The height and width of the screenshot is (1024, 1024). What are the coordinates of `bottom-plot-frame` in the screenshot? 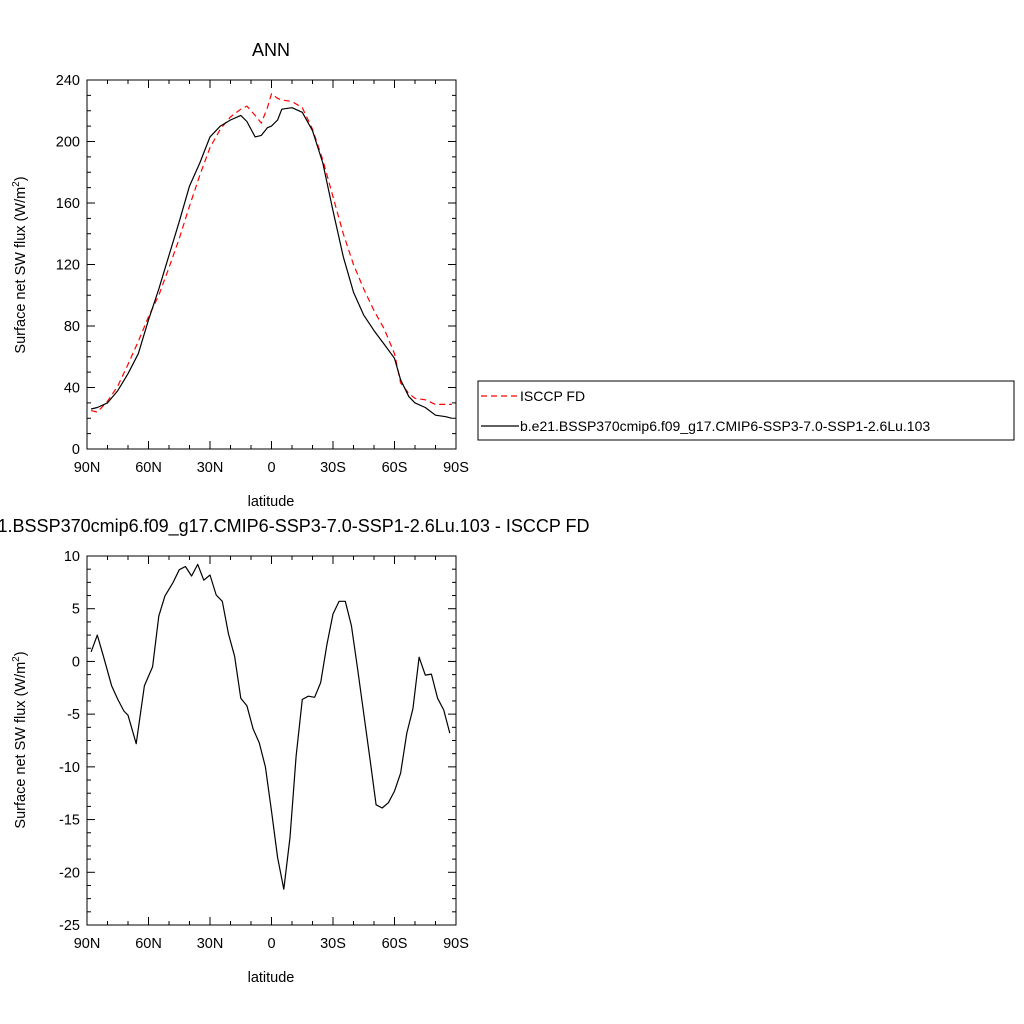 It's located at (271, 740).